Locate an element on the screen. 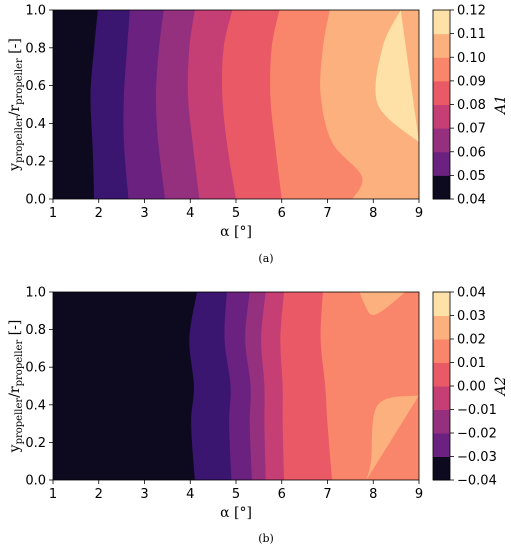 Image resolution: width=511 pixels, height=550 pixels. panel-caption: (a) is located at coordinates (265, 258).